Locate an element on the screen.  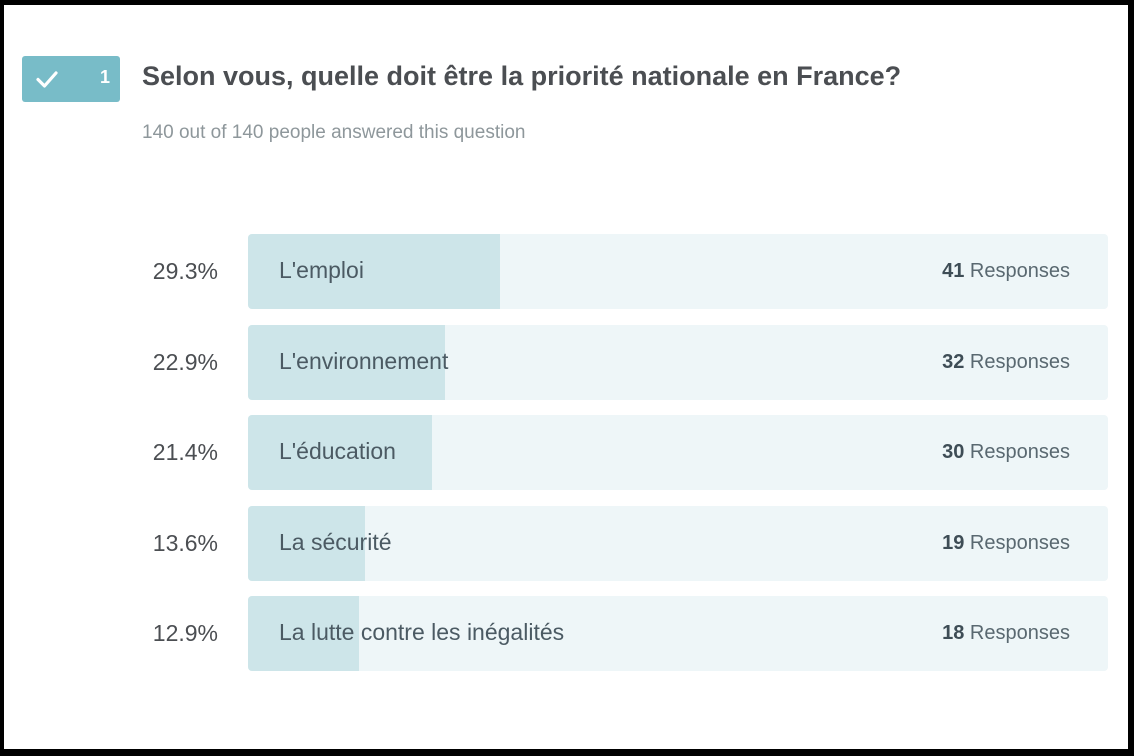
answer-label: L'emploi is located at coordinates (321, 270).